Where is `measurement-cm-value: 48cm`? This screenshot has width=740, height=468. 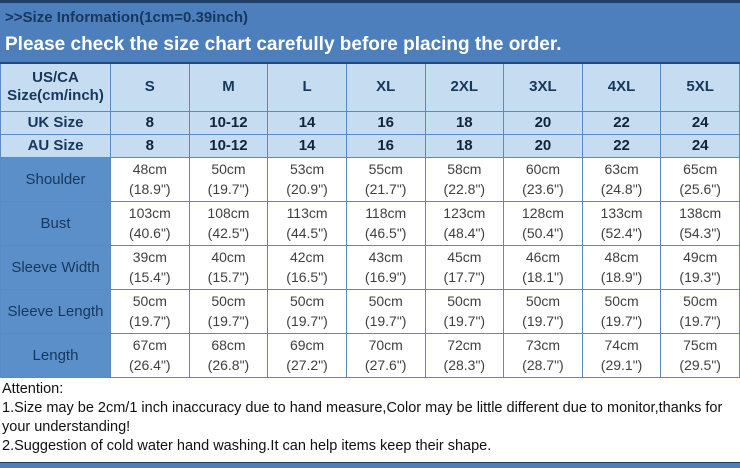
measurement-cm-value: 48cm is located at coordinates (621, 257).